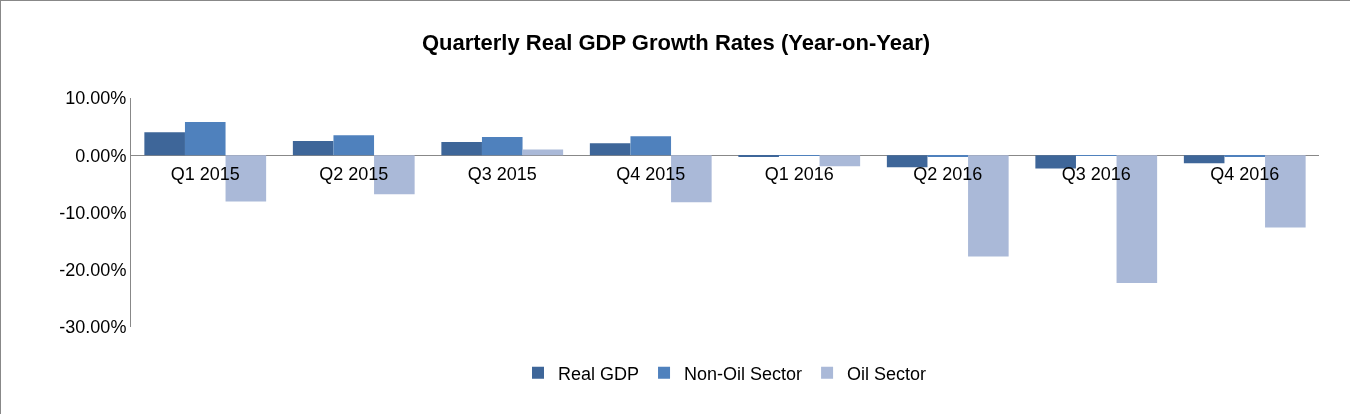  Describe the element at coordinates (1245, 174) in the screenshot. I see `x-tick-label: Q4 2016` at that location.